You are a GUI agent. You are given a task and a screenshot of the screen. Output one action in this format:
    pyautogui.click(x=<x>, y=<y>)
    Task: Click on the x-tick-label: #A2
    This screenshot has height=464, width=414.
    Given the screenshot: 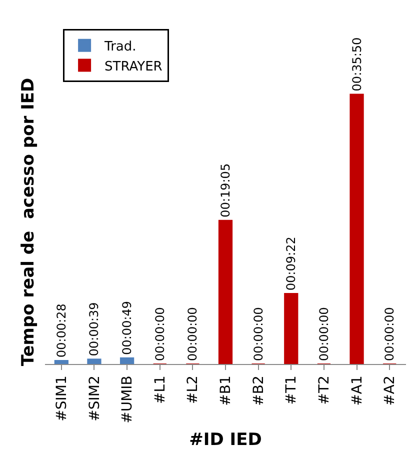 What is the action you would take?
    pyautogui.click(x=390, y=391)
    